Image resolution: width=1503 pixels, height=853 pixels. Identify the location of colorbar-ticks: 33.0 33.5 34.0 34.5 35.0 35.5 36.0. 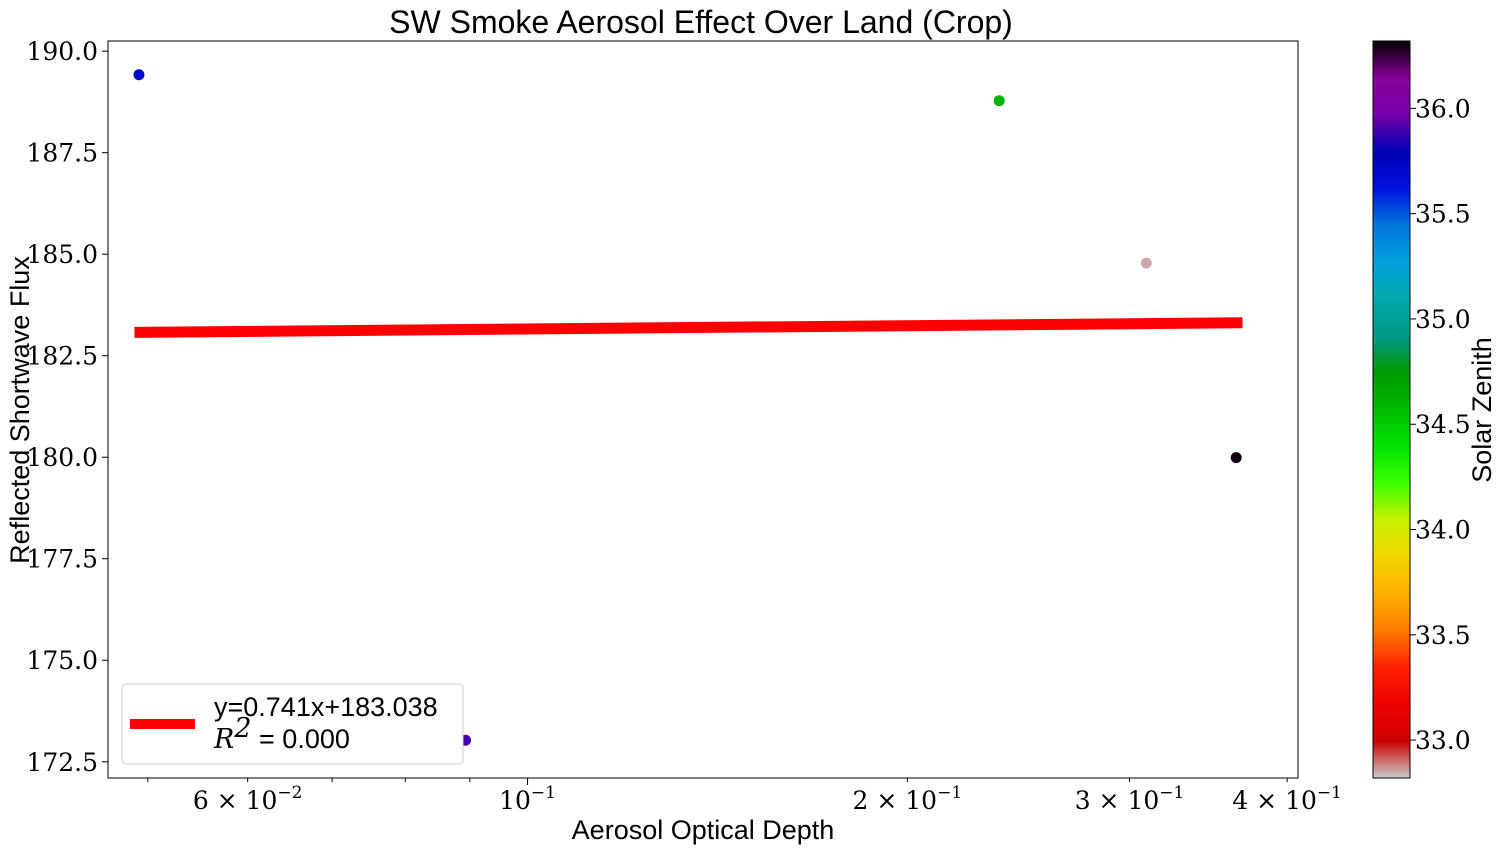
(1440, 424).